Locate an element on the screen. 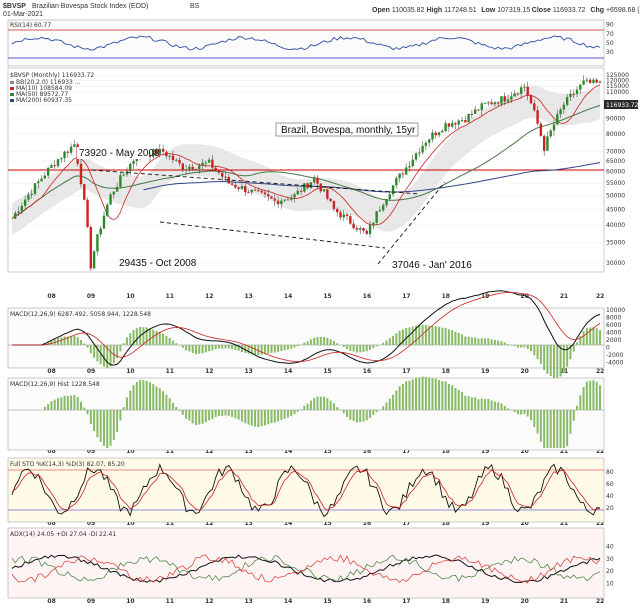 Image resolution: width=640 pixels, height=614 pixels. plus-di-line is located at coordinates (306, 568).